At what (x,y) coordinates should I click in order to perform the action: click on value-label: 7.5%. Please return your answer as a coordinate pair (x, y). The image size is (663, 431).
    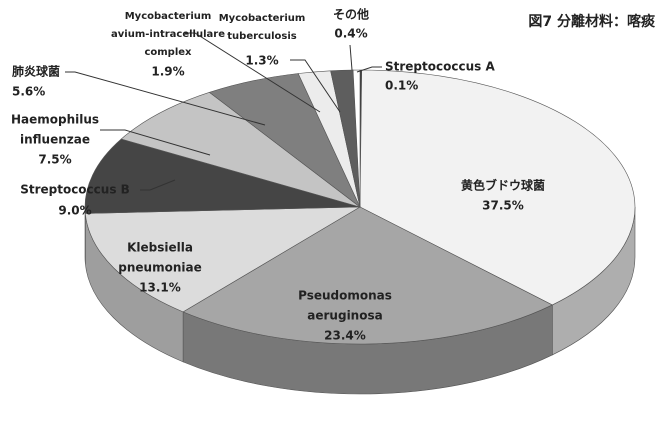
    Looking at the image, I should click on (54, 160).